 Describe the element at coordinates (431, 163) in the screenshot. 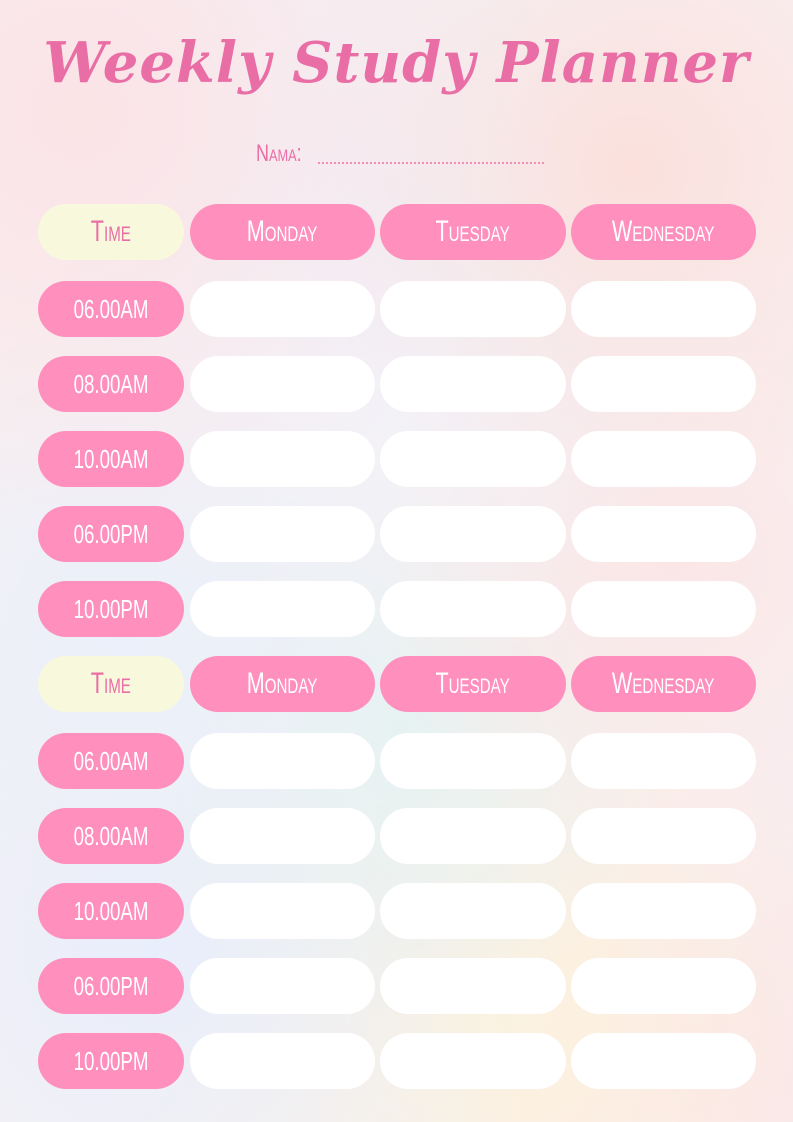

I see `name-field` at that location.